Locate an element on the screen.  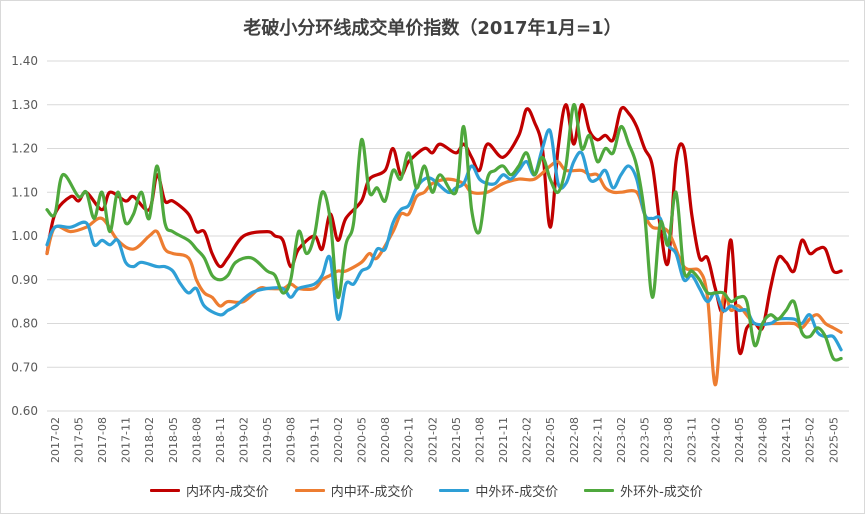
x-tick-label: 2024-11 is located at coordinates (786, 440).